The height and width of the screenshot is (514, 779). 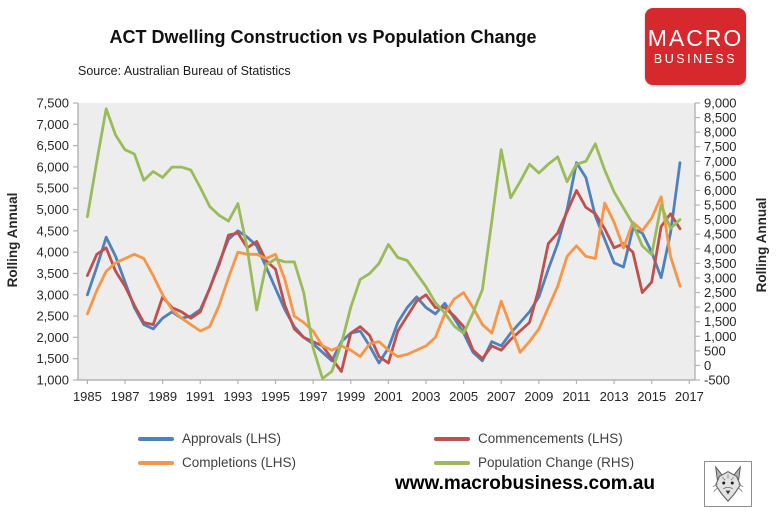 What do you see at coordinates (52, 188) in the screenshot?
I see `y-left-tick-label: 5,500` at bounding box center [52, 188].